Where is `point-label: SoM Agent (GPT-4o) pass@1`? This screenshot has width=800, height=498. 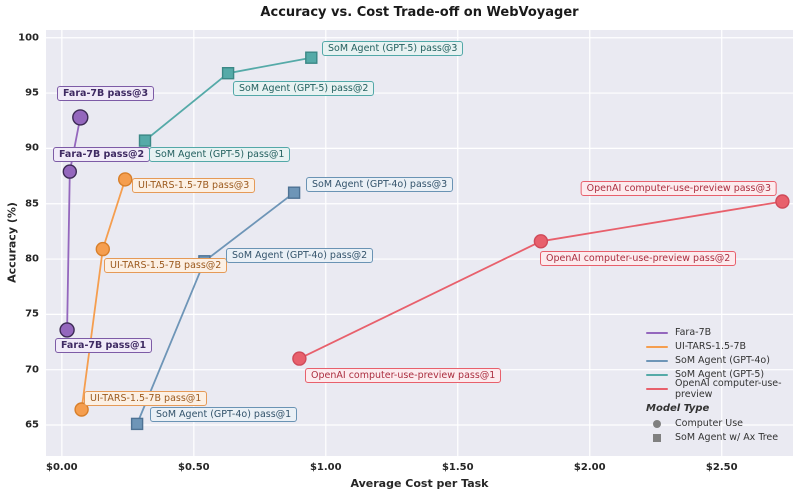 point-label: SoM Agent (GPT-4o) pass@1 is located at coordinates (224, 415).